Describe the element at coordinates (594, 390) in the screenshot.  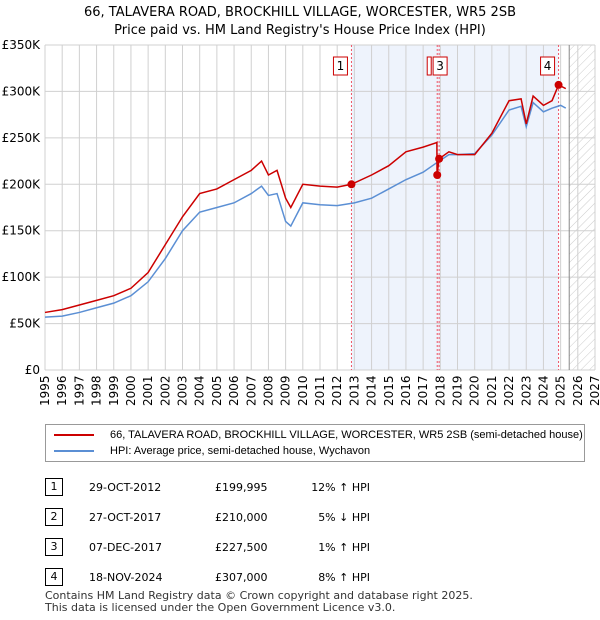
I see `x-tick-label: 2027` at that location.